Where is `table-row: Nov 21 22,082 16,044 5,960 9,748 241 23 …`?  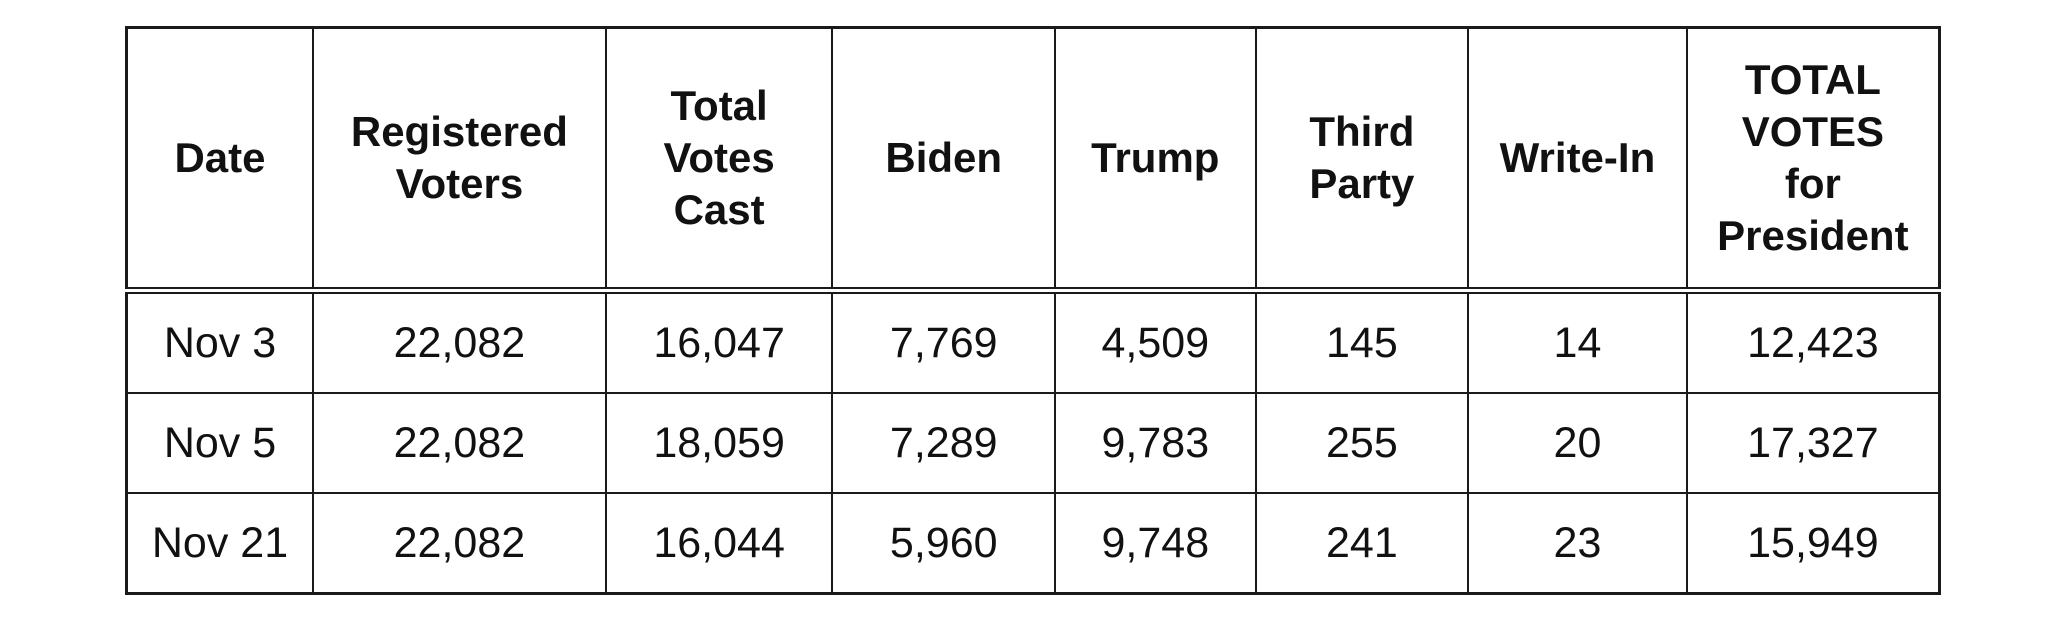 table-row: Nov 21 22,082 16,044 5,960 9,748 241 23 … is located at coordinates (1033, 543).